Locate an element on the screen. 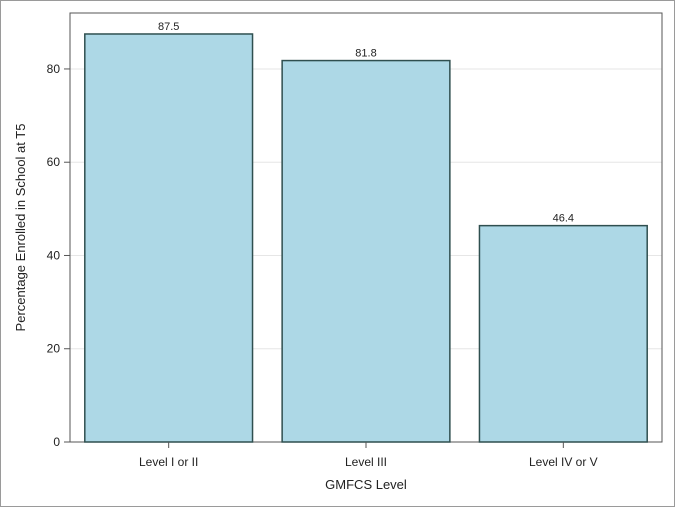 Image resolution: width=675 pixels, height=511 pixels. y-tick-label: 80 is located at coordinates (54, 69).